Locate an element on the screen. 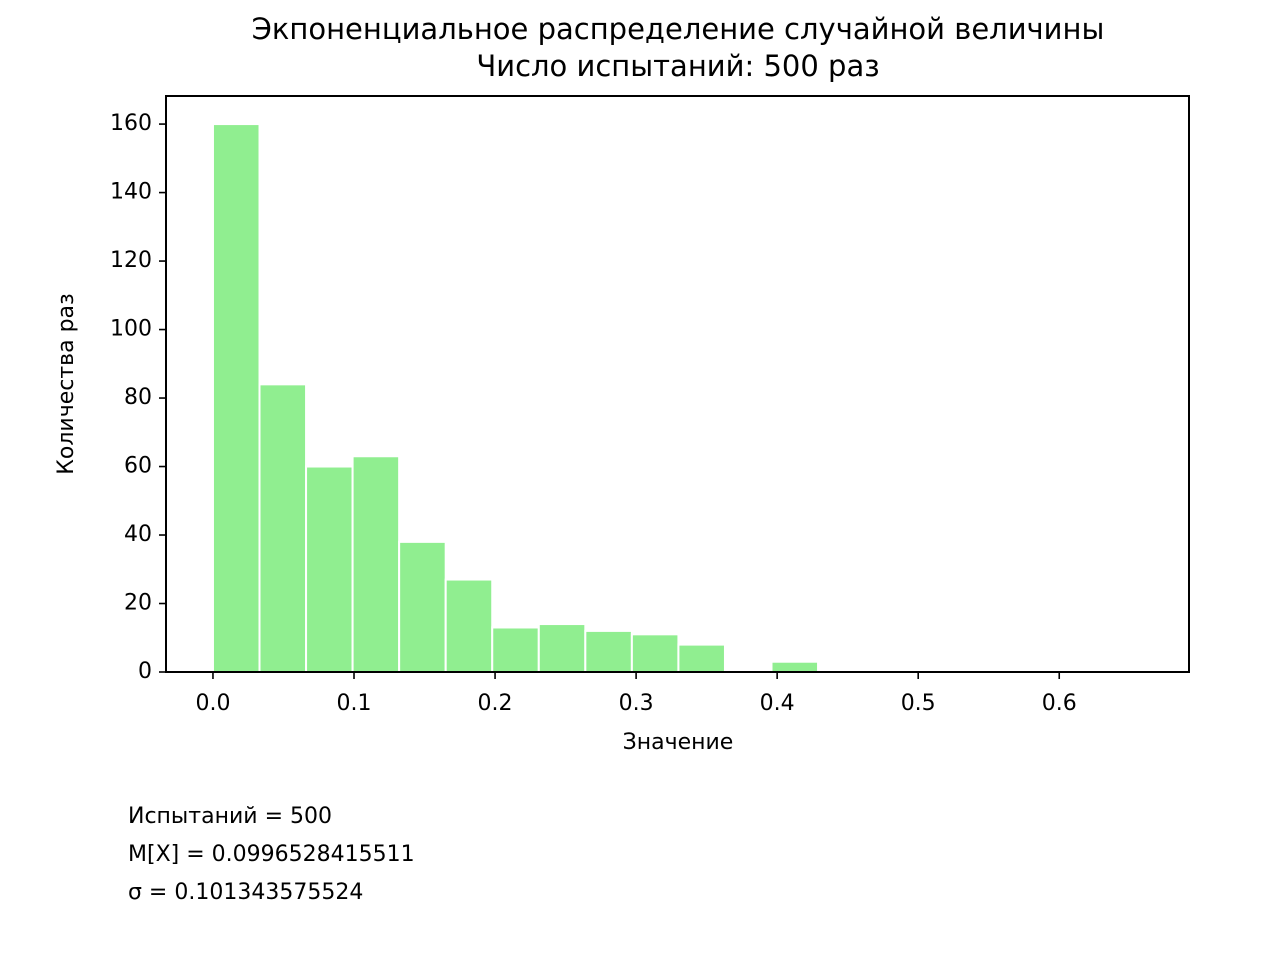 This screenshot has width=1280, height=960. y-tick-label: 20 is located at coordinates (138, 603).